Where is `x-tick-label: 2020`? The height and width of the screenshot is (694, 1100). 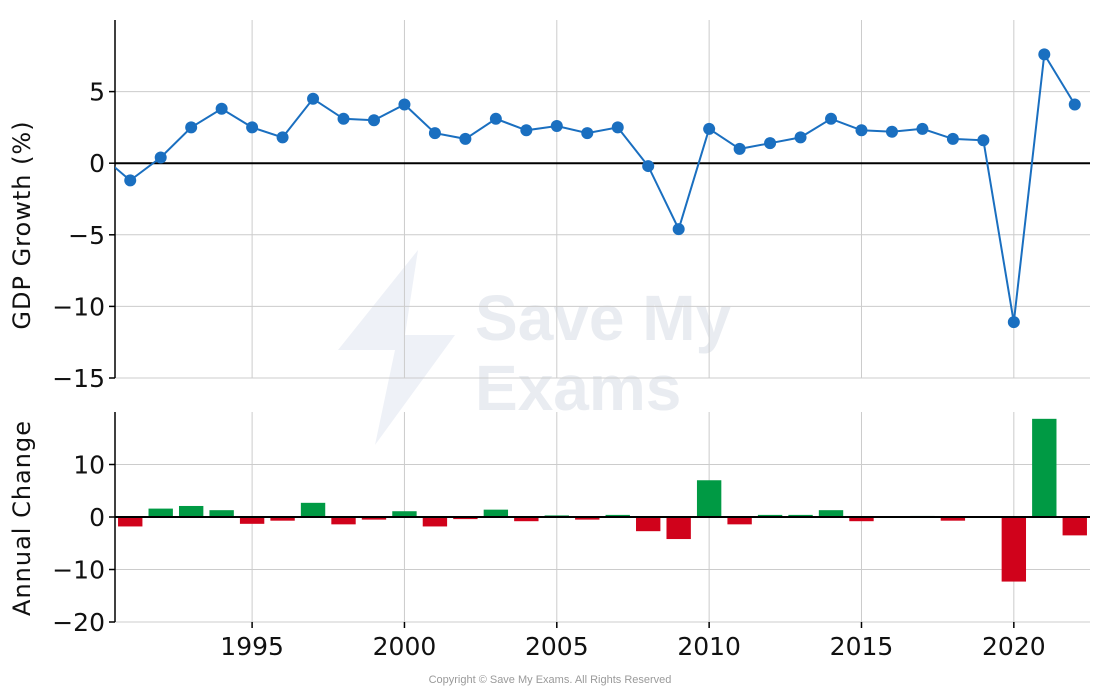
x-tick-label: 2020 is located at coordinates (1014, 646).